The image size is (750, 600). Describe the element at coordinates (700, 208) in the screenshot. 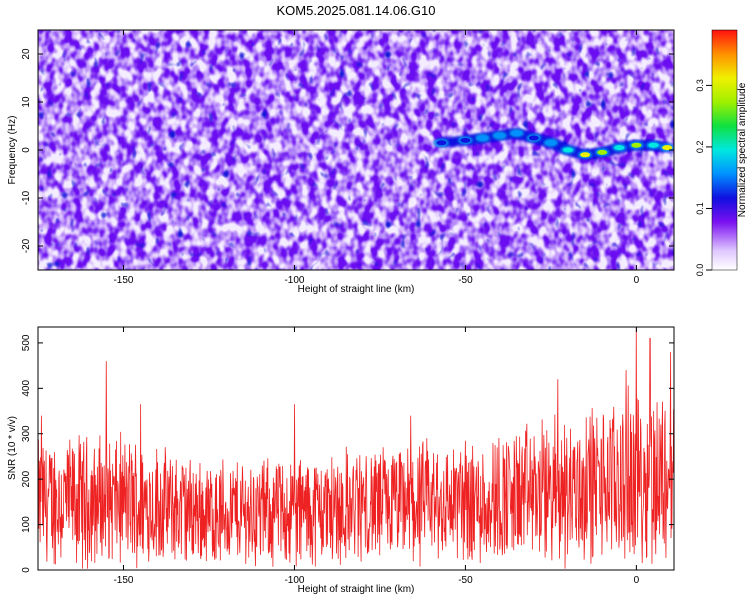

I see `colorbar-tick-label: 0.1` at that location.